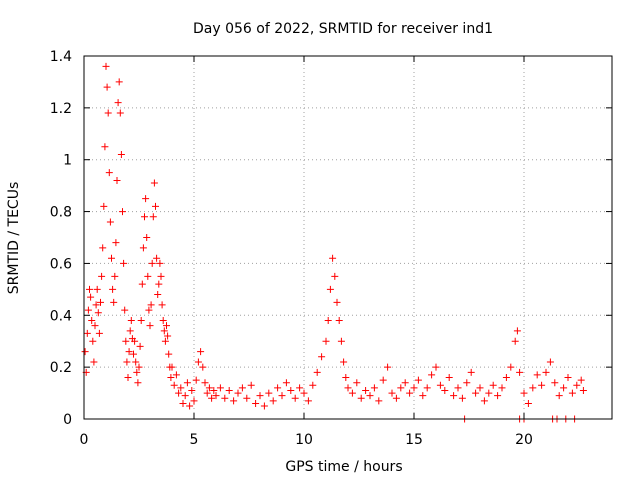 The height and width of the screenshot is (480, 640). I want to click on y-tick-label: 1.4, so click(61, 57).